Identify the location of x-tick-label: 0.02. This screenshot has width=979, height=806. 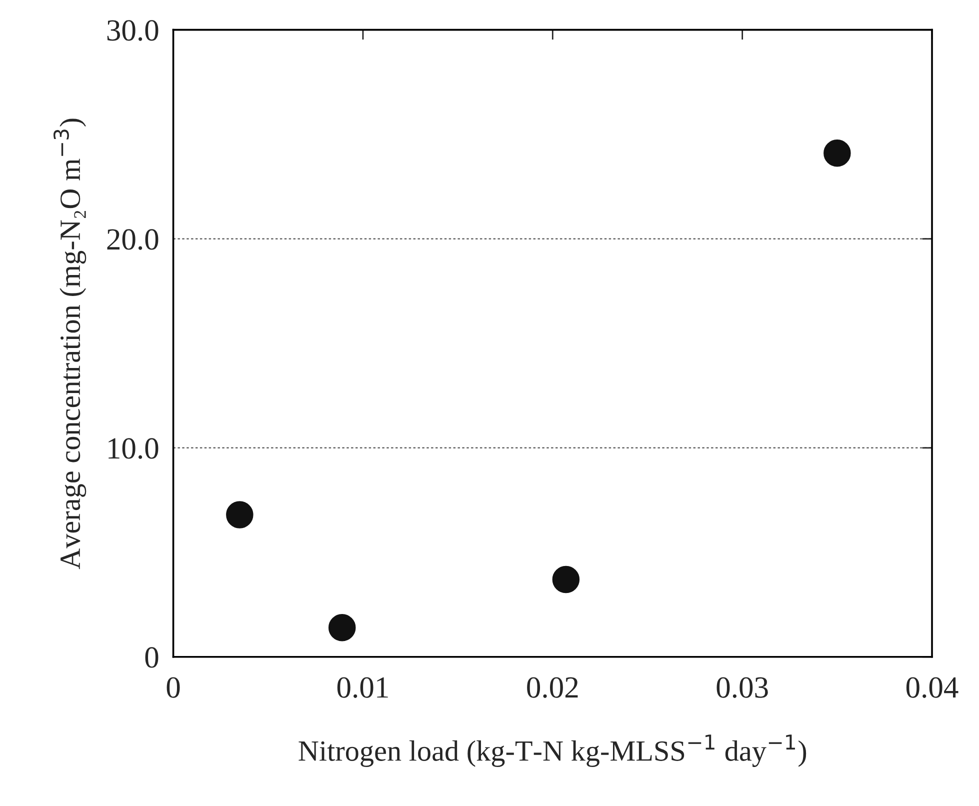
(552, 687).